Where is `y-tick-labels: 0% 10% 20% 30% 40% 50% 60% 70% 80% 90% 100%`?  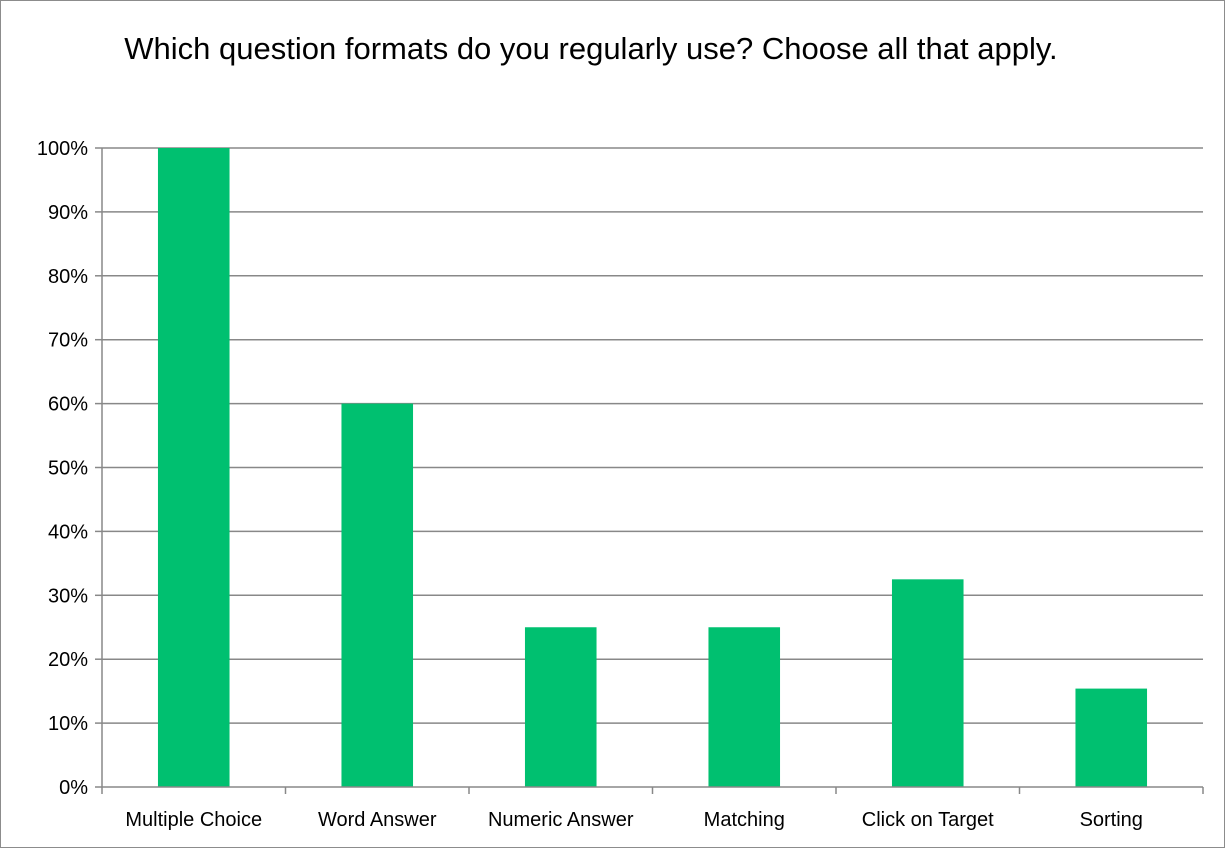 y-tick-labels: 0% 10% 20% 30% 40% 50% 60% 70% 80% 90% 100% is located at coordinates (62, 468).